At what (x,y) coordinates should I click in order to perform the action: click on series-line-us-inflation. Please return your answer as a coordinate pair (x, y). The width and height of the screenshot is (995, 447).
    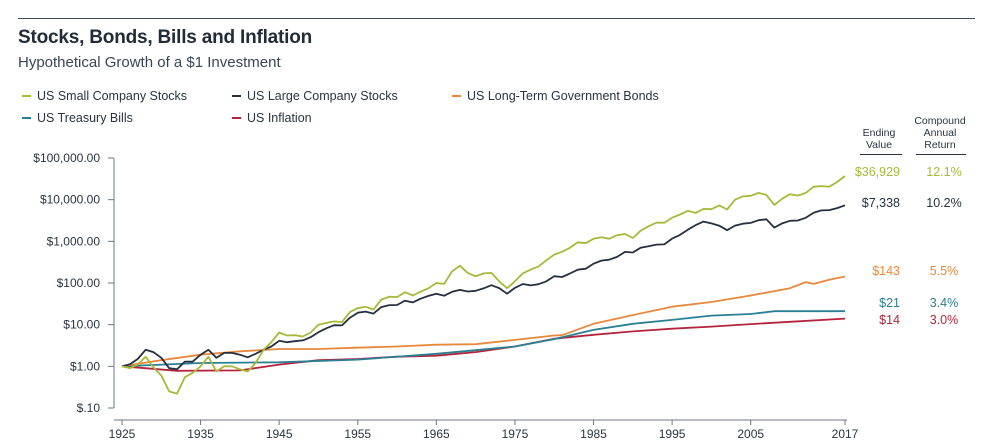
    Looking at the image, I should click on (483, 344).